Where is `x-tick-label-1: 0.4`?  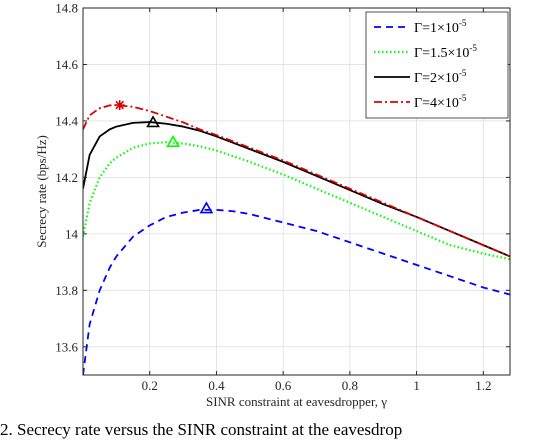
x-tick-label-1: 0.4 is located at coordinates (216, 385).